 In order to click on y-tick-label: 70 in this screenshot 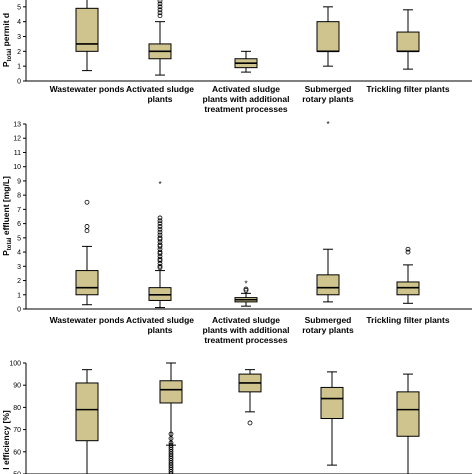, I will do `click(17, 430)`.